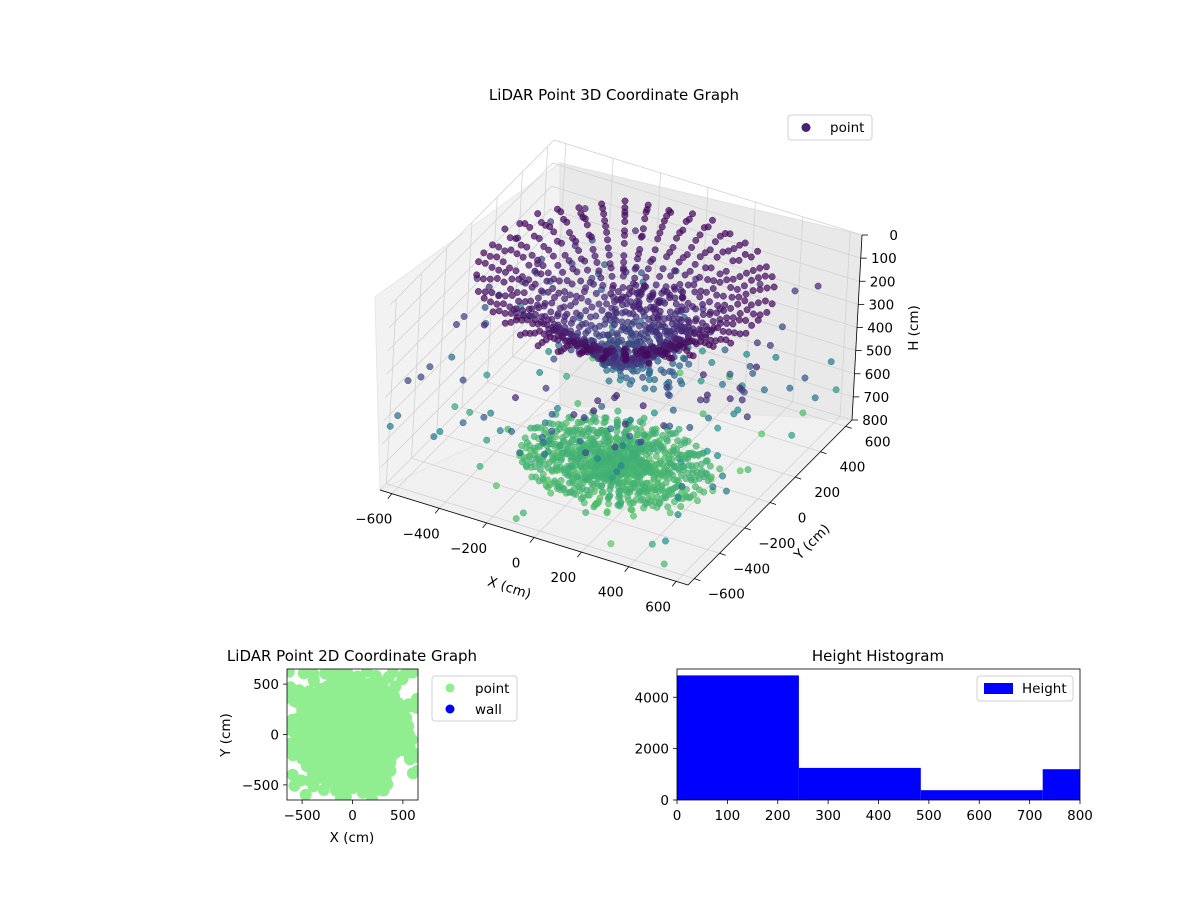 This screenshot has height=900, width=1200. What do you see at coordinates (611, 593) in the screenshot?
I see `x-tick-label-5: 400` at bounding box center [611, 593].